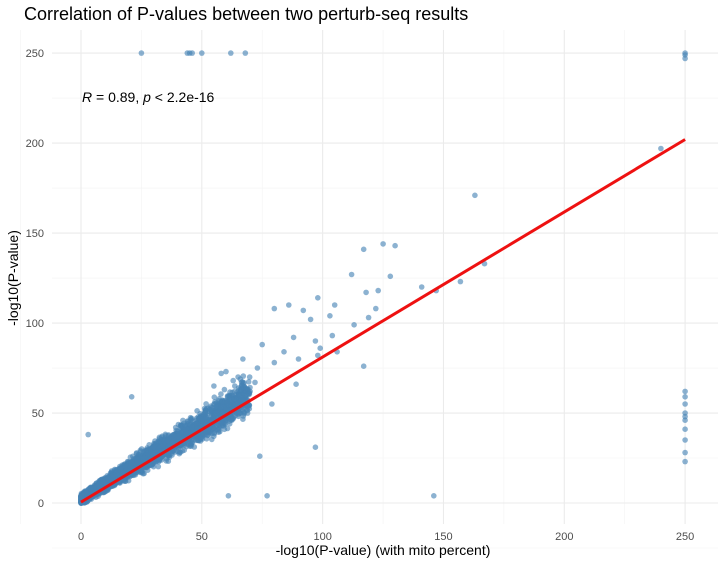  Describe the element at coordinates (146, 97) in the screenshot. I see `p-symbol: p` at that location.